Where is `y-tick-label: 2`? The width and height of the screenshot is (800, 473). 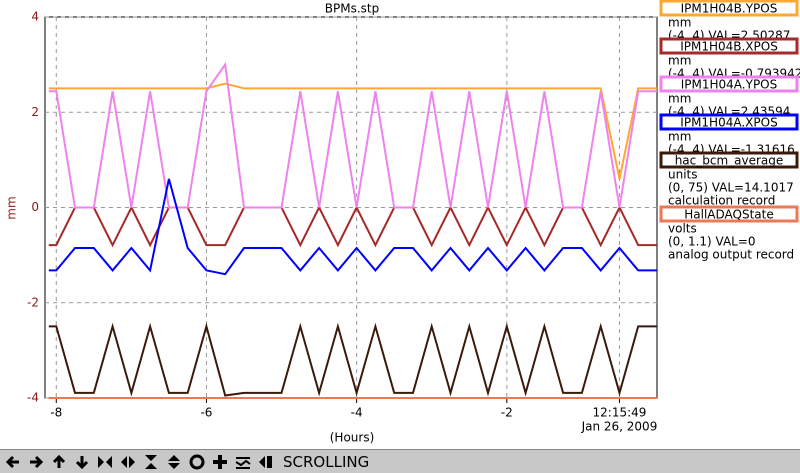
y-tick-label: 2 is located at coordinates (35, 112).